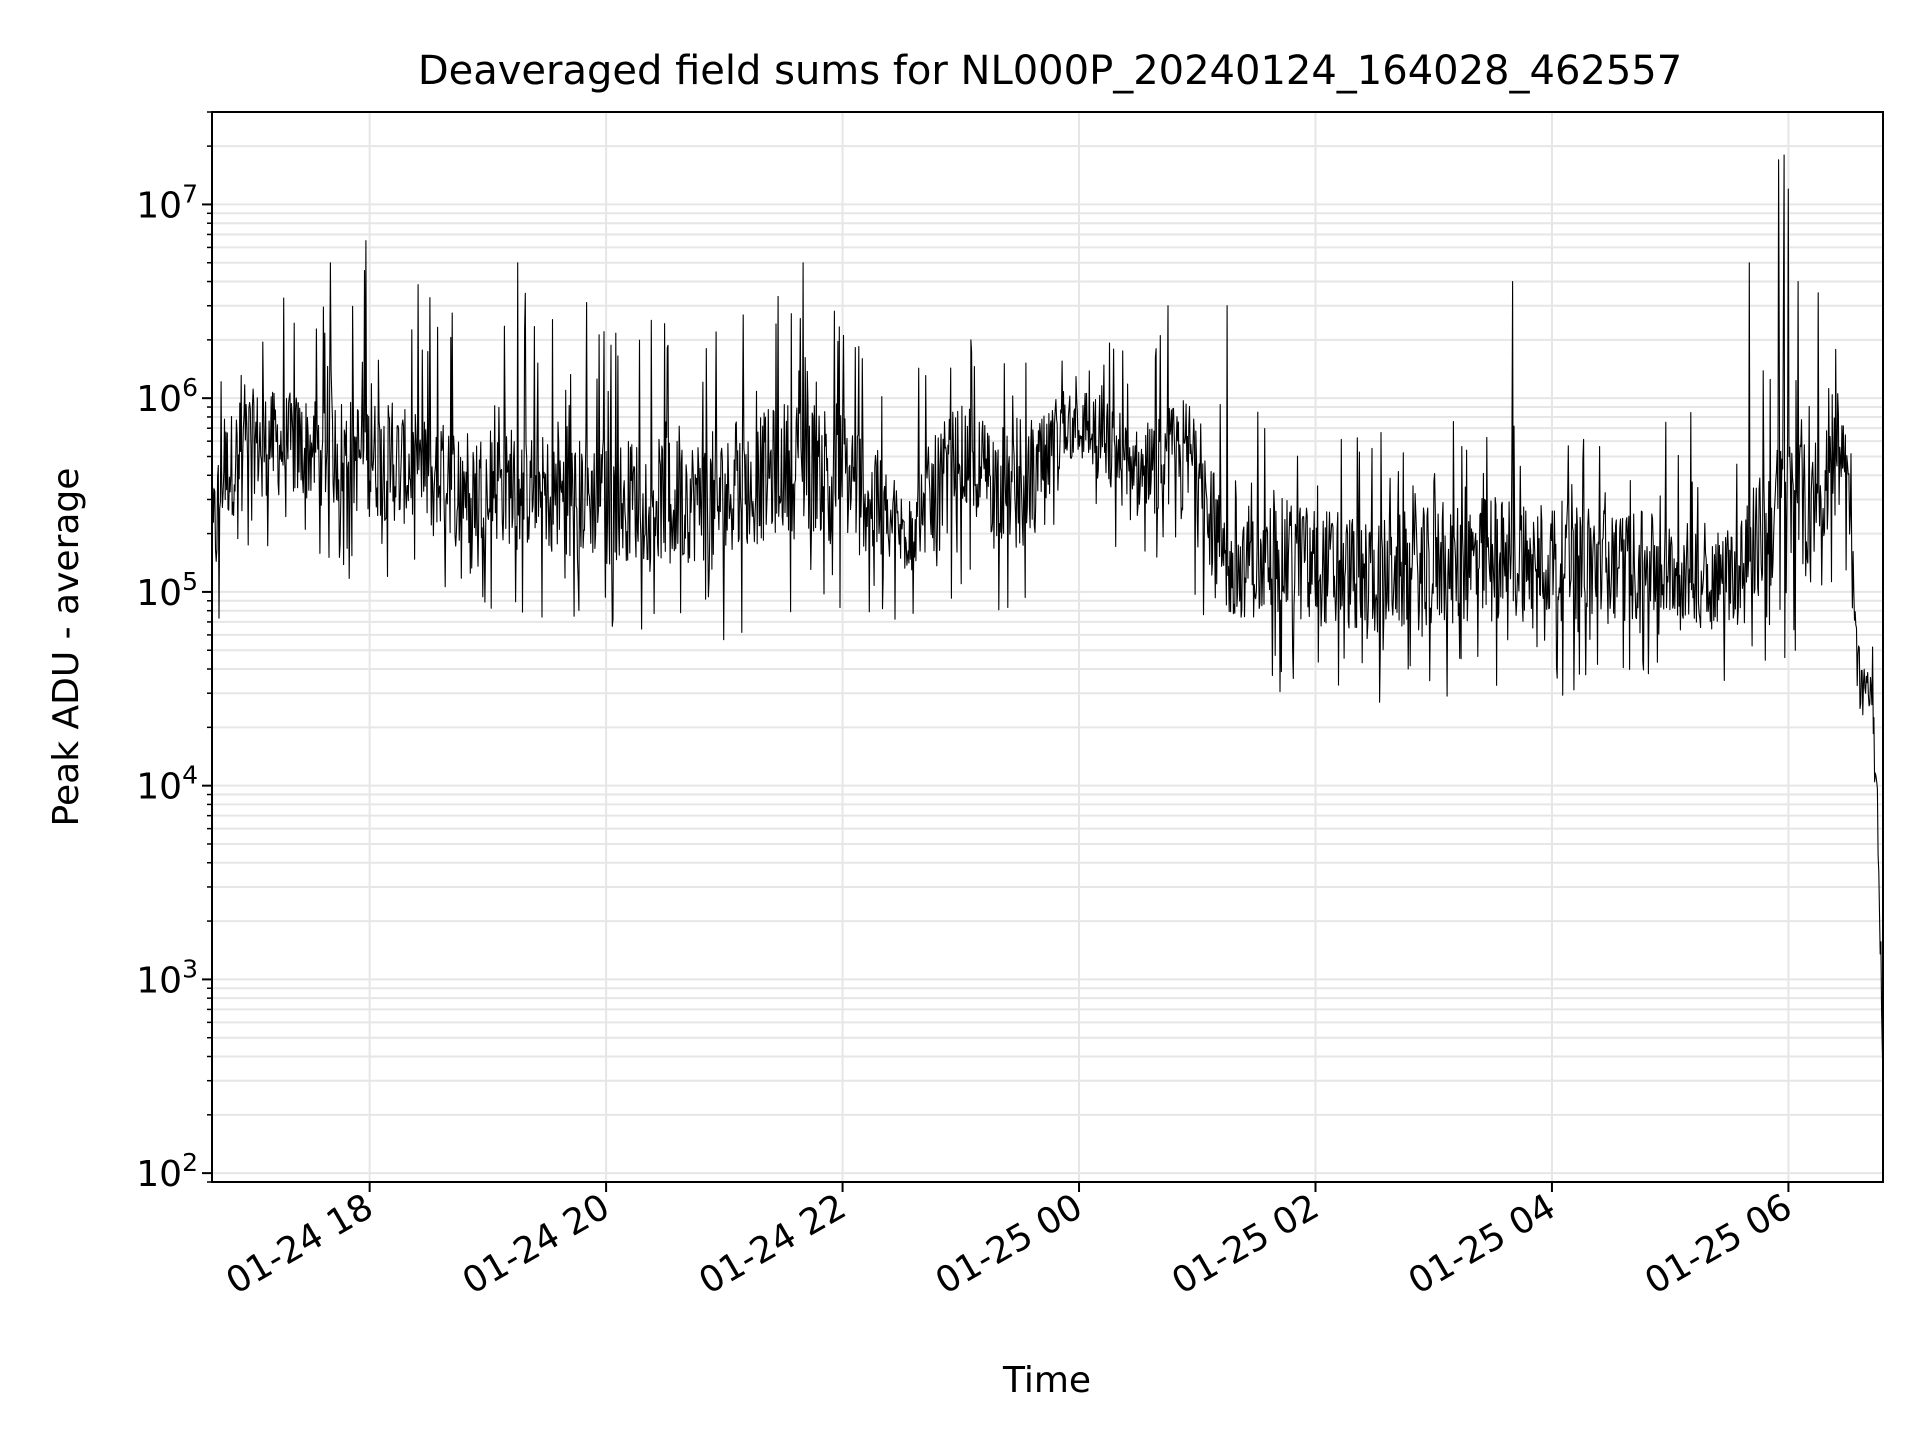  I want to click on y-tick-label: 10³, so click(167, 977).